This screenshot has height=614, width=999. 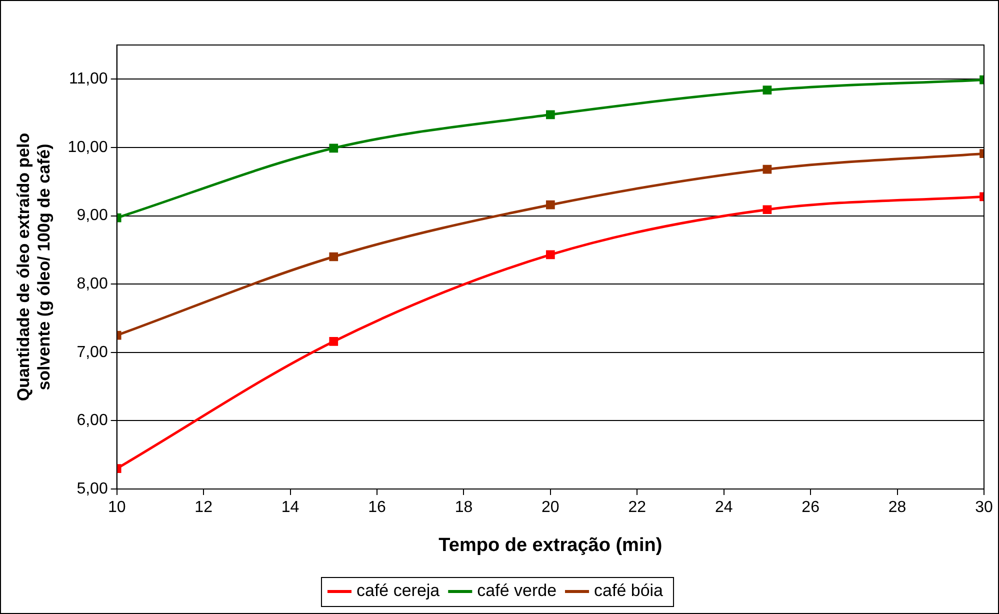 I want to click on y-tick-label: 9,00, so click(x=92, y=215).